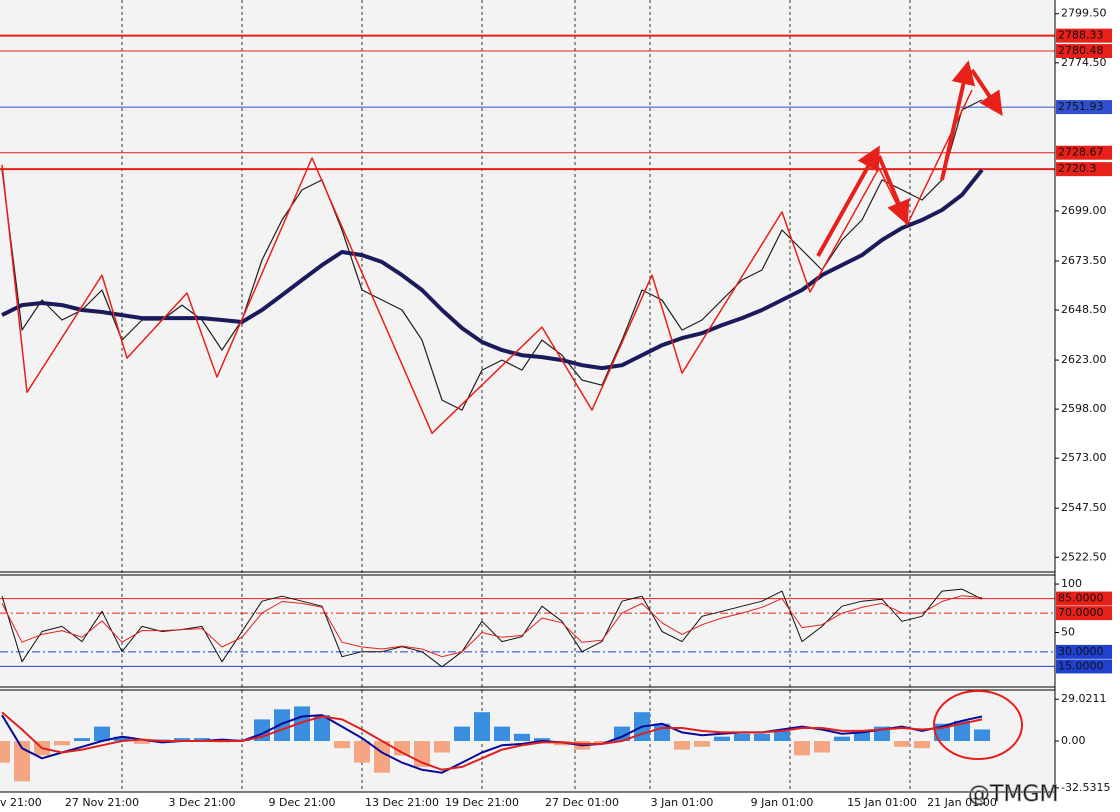 The height and width of the screenshot is (812, 1120). Describe the element at coordinates (1081, 50) in the screenshot. I see `level-label: 2780.48` at that location.